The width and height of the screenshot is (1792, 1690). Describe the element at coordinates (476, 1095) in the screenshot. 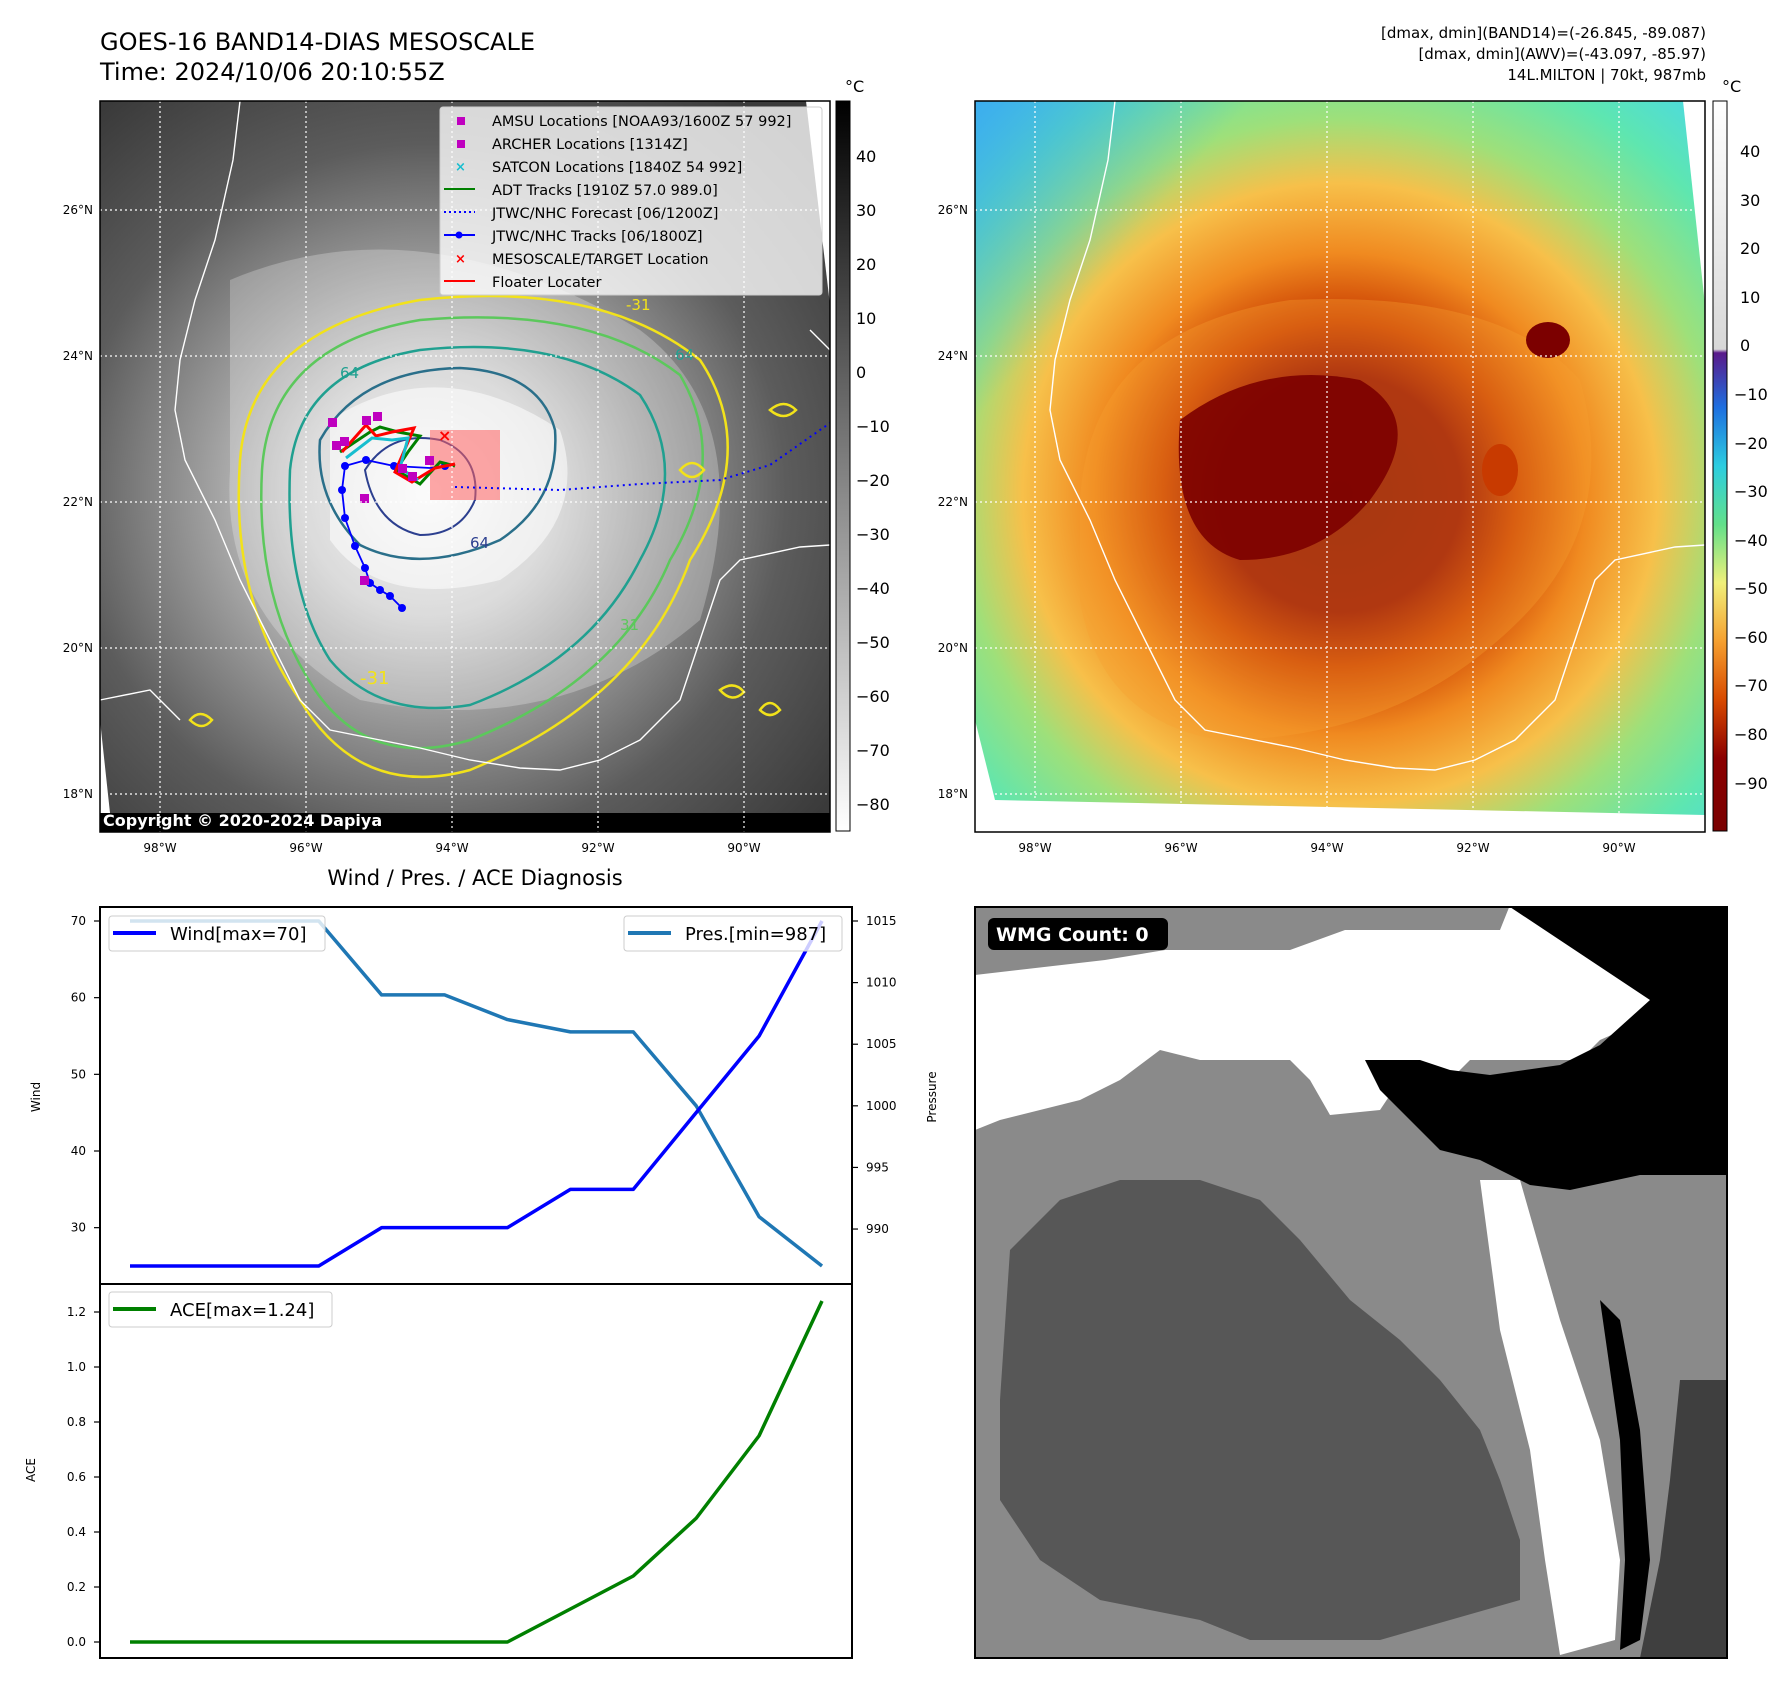

I see `wind-pressure-frame` at that location.